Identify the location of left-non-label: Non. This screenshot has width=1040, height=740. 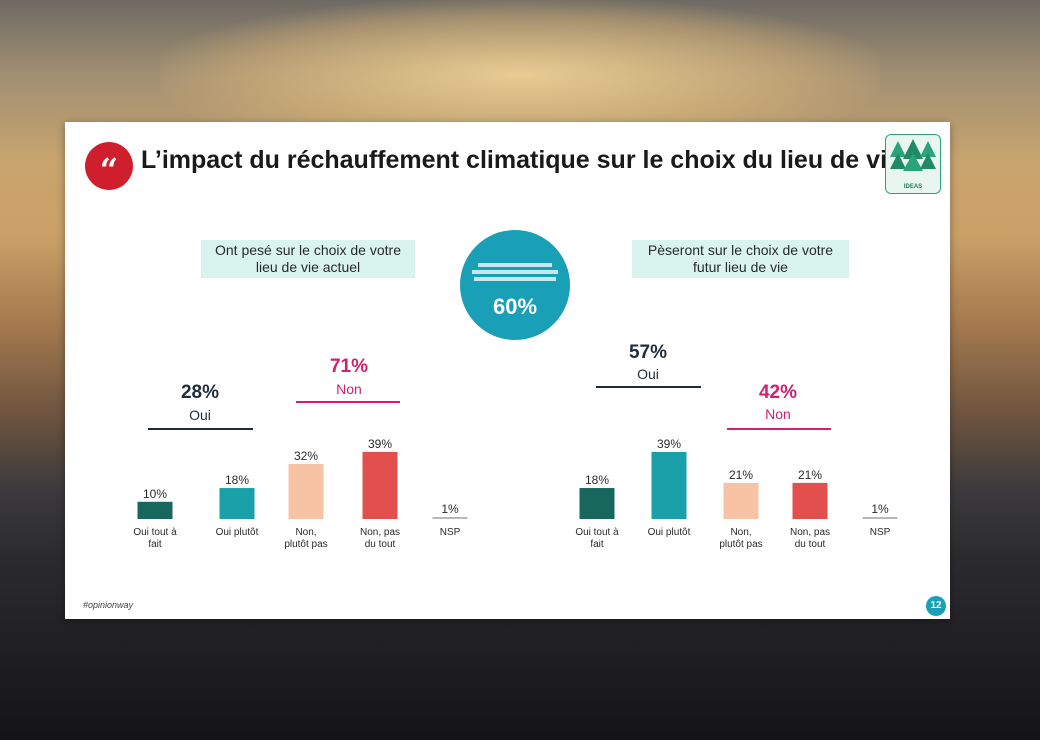
(349, 389).